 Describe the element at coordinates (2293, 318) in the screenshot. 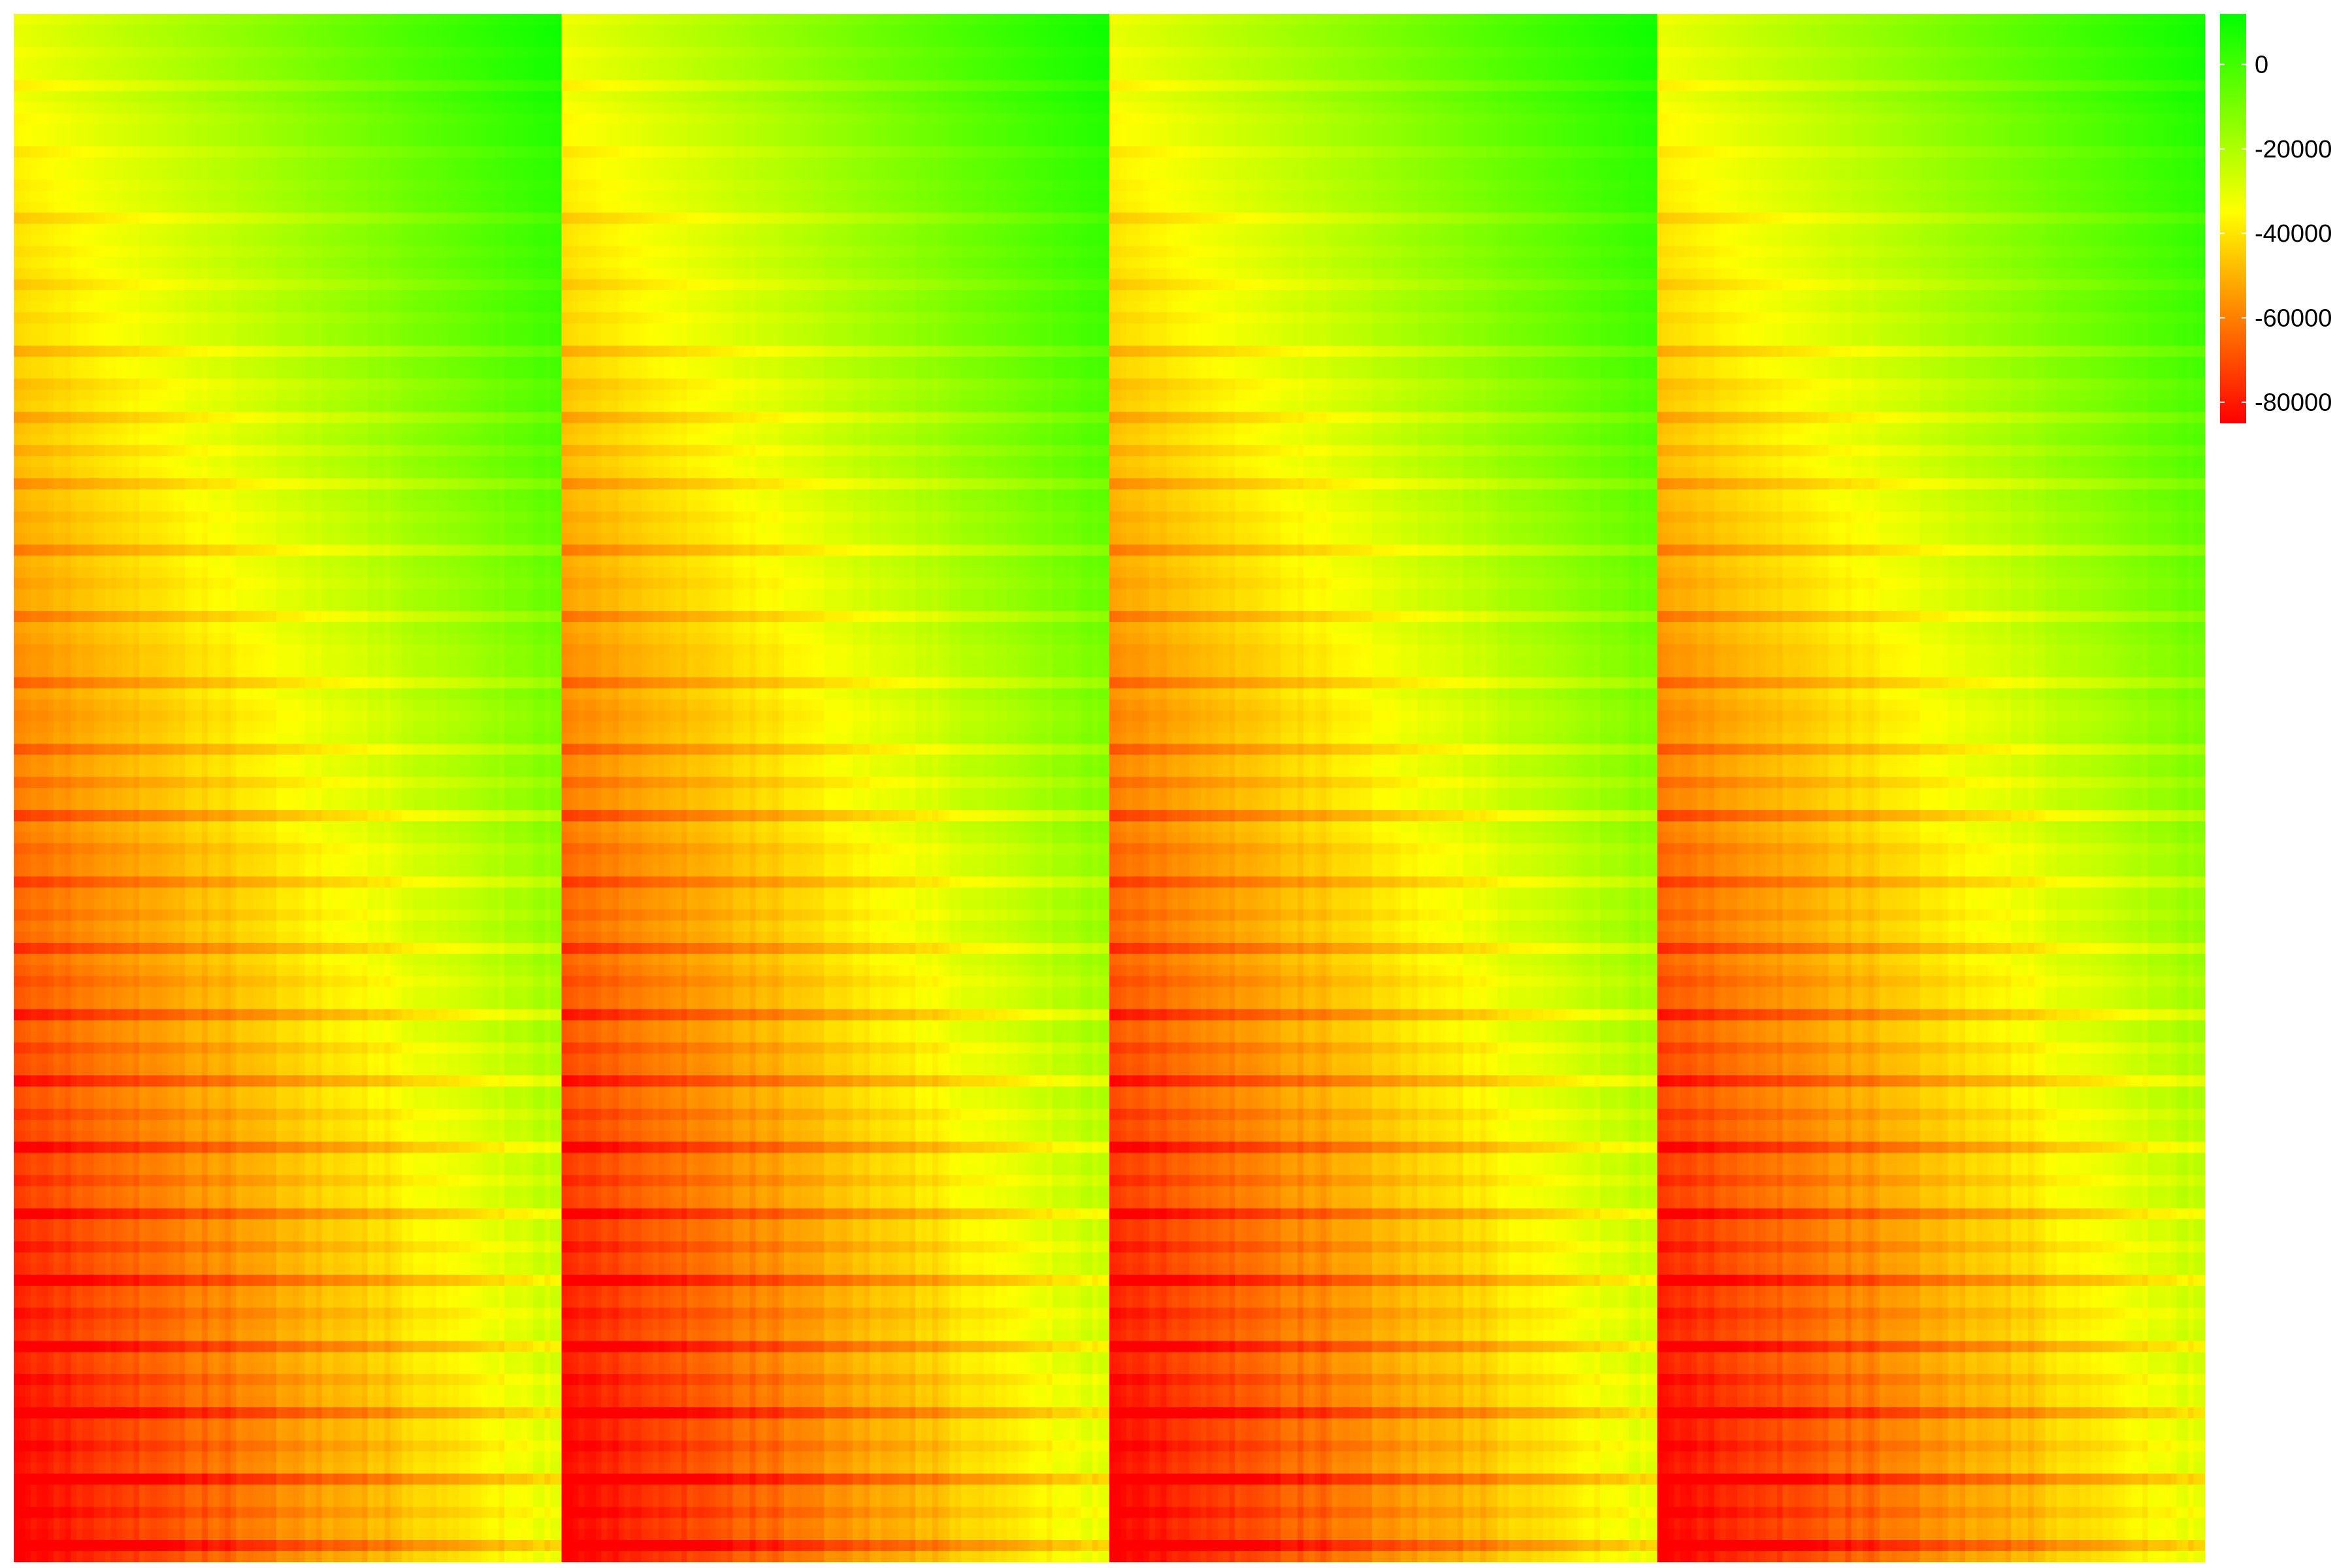

I see `legend-tick-label: -60000` at that location.